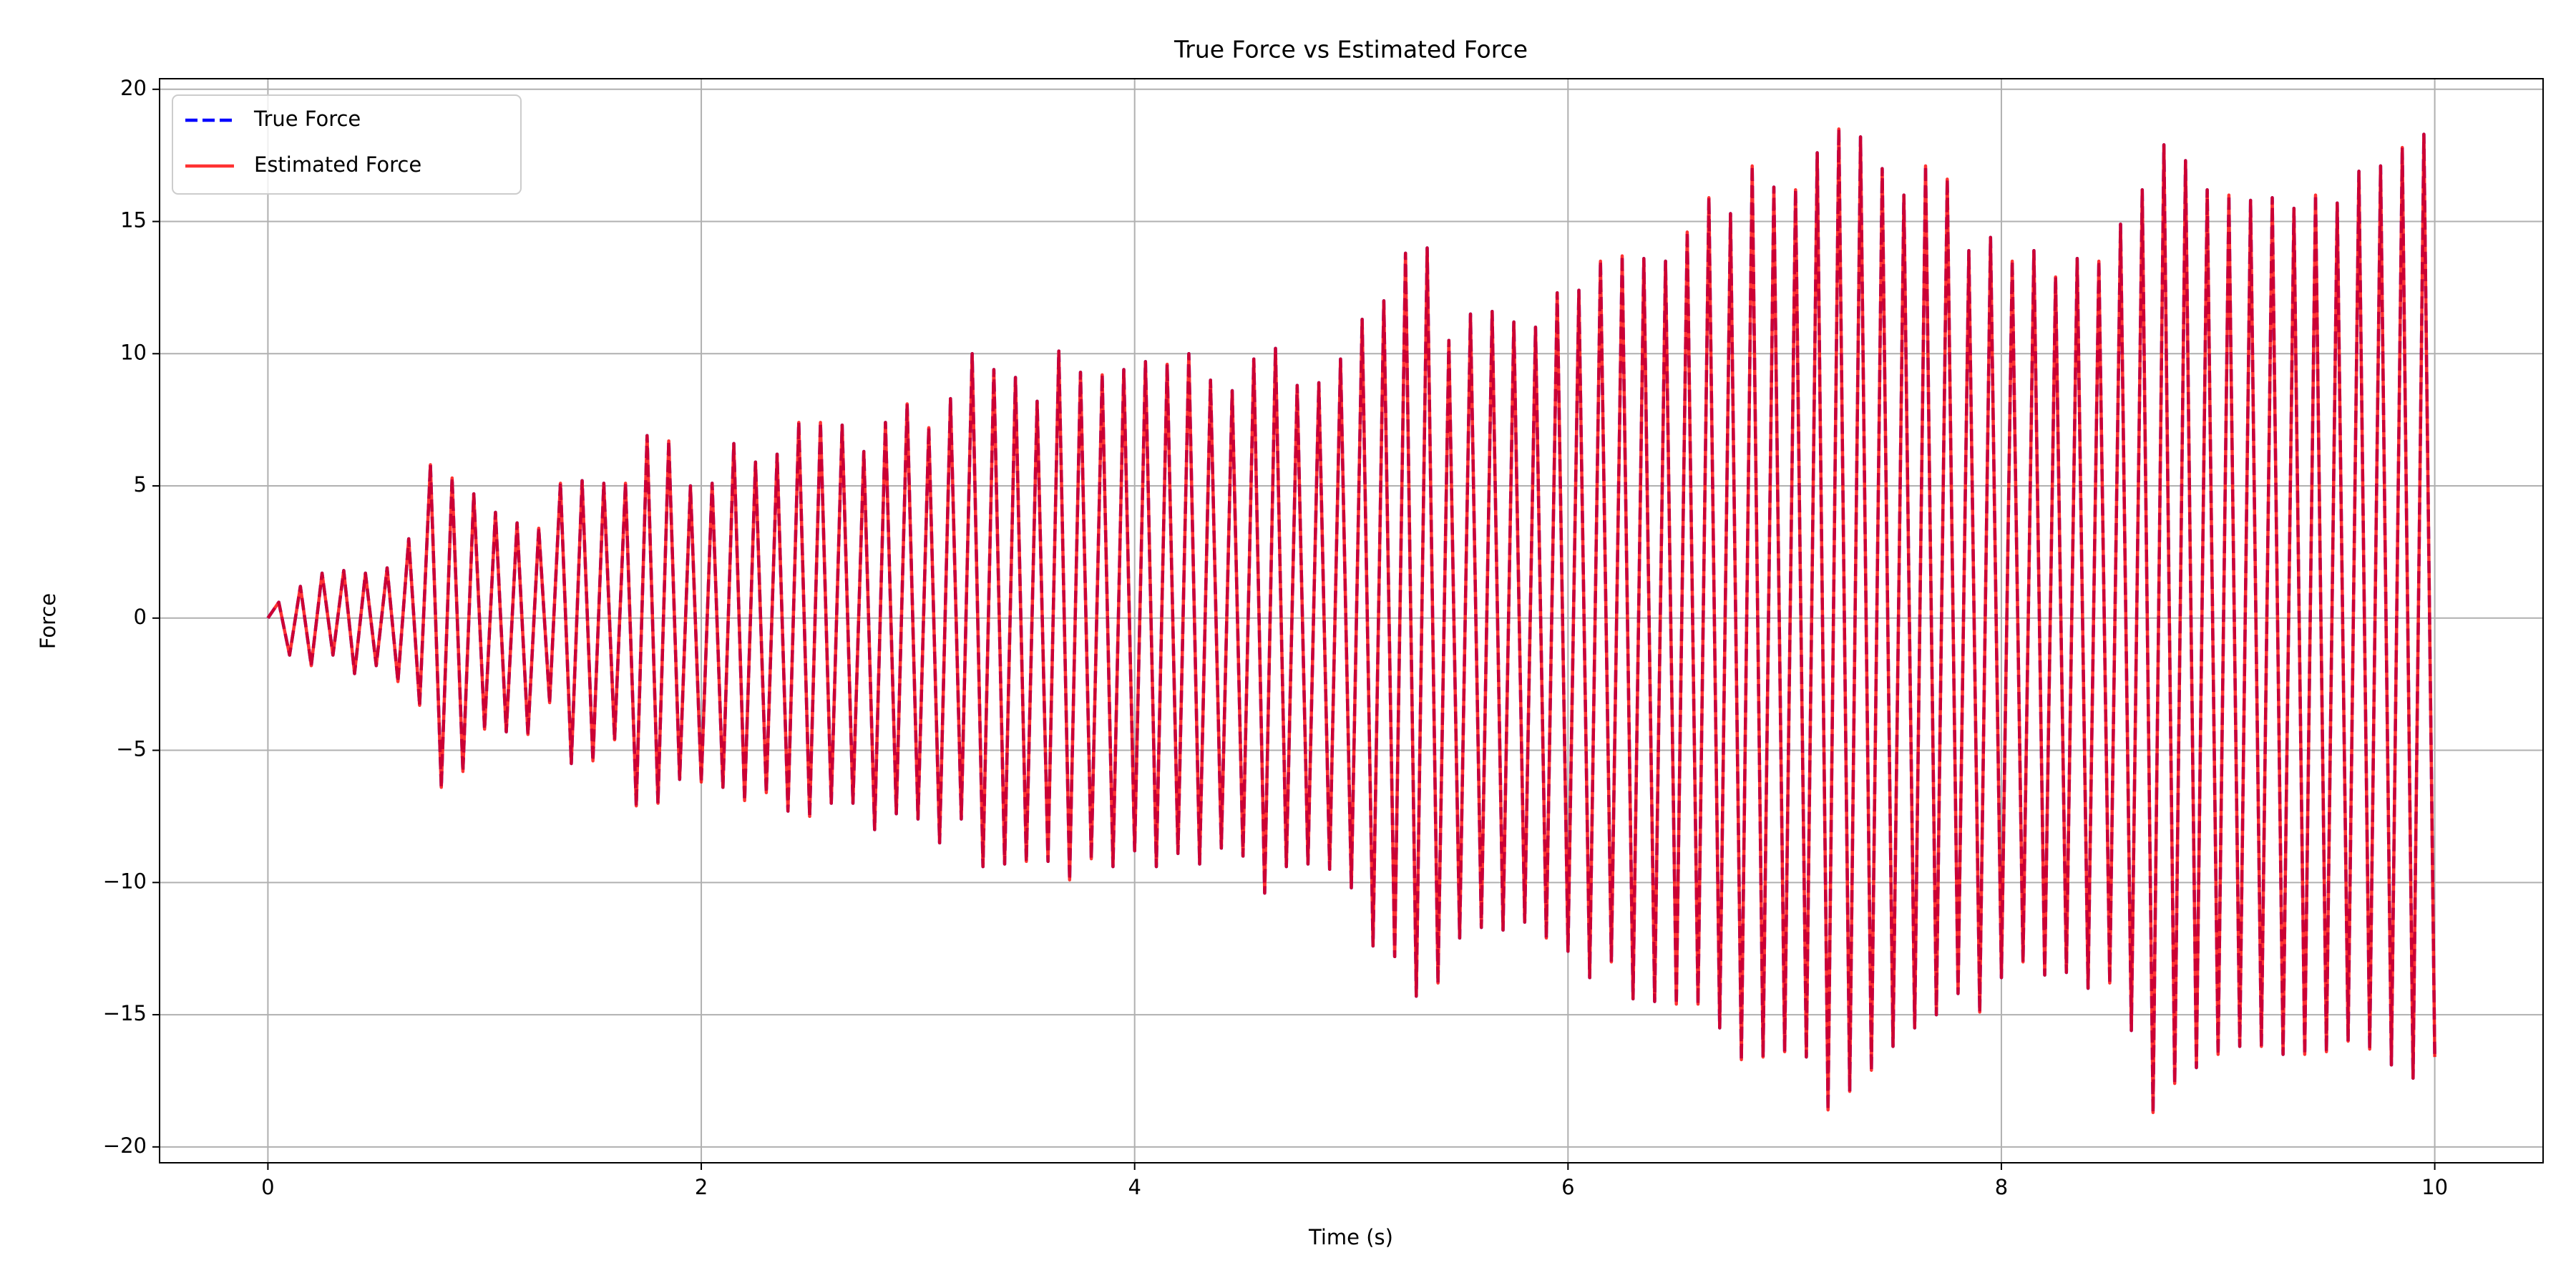 This screenshot has height=1288, width=2576. What do you see at coordinates (337, 164) in the screenshot?
I see `legend-label: Estimated Force` at bounding box center [337, 164].